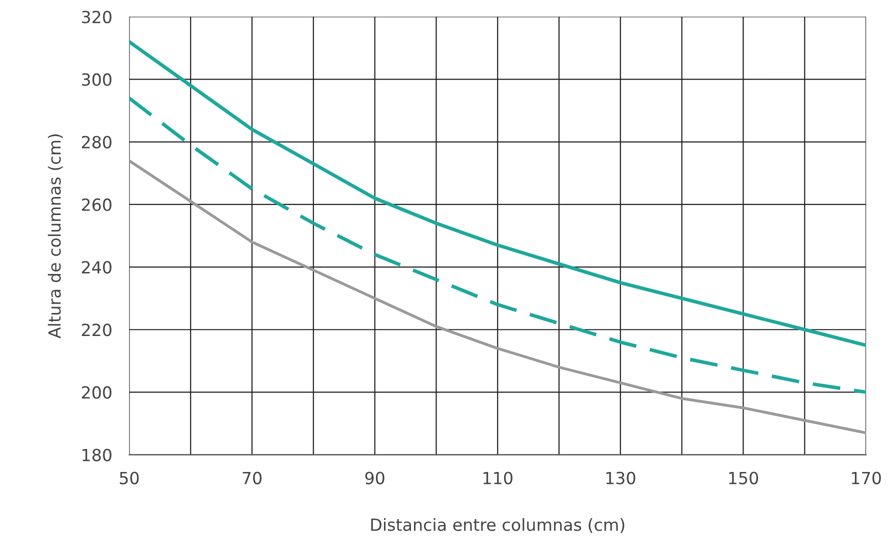 Image resolution: width=891 pixels, height=558 pixels. I want to click on x-axis-title: Distancia entre columnas (cm), so click(497, 525).